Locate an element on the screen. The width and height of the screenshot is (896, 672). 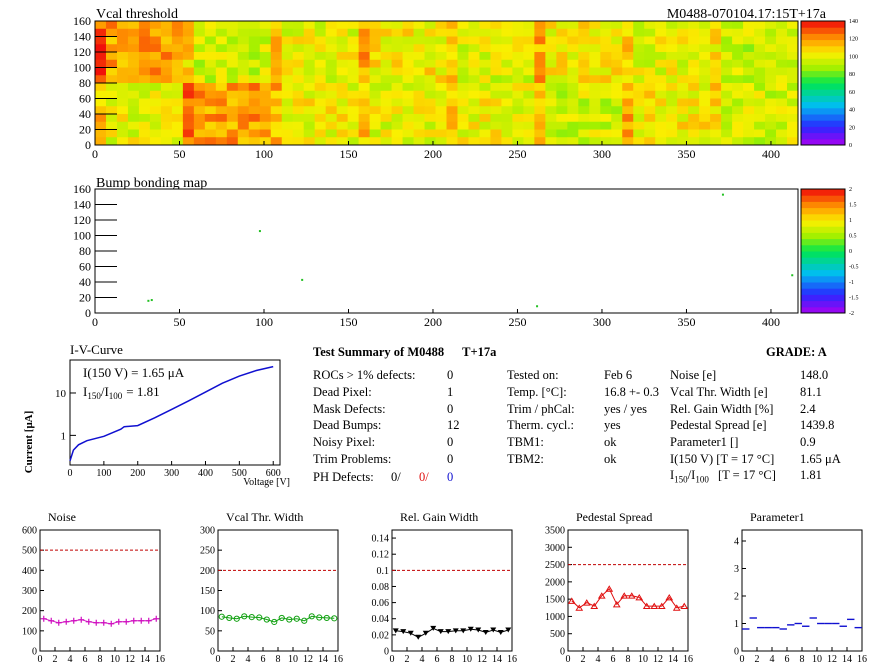
iv-y-tick-label: 1 is located at coordinates (64, 436).